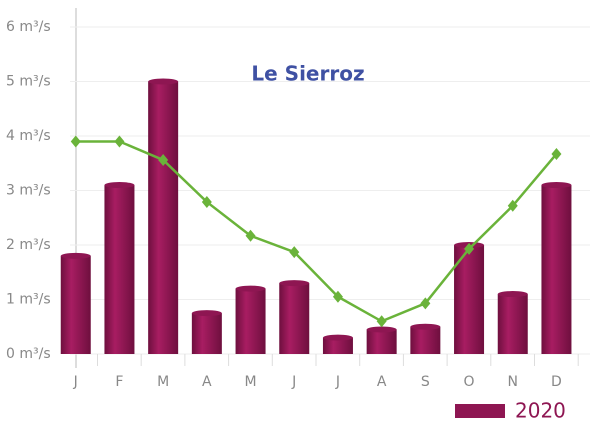 The image size is (596, 425). Describe the element at coordinates (28, 191) in the screenshot. I see `y-tick-label: 3 m³/s` at that location.